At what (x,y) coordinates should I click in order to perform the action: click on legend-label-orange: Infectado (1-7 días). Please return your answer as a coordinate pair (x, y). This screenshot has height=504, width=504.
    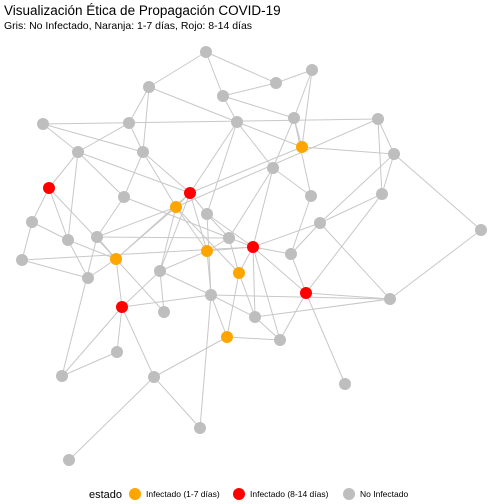
    Looking at the image, I should click on (183, 494).